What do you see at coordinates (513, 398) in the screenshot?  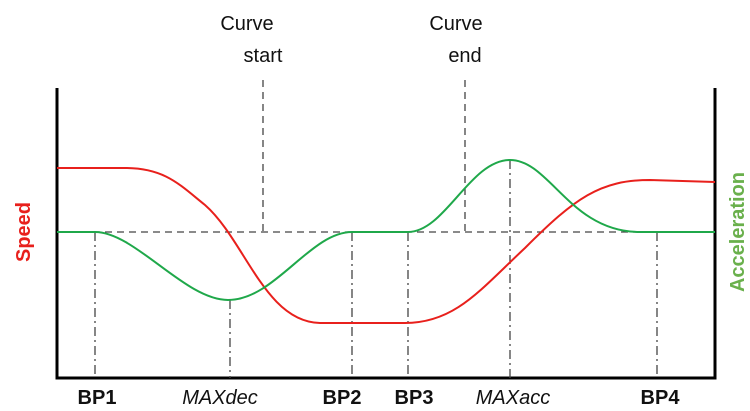 I see `point-label: MAXacc` at bounding box center [513, 398].